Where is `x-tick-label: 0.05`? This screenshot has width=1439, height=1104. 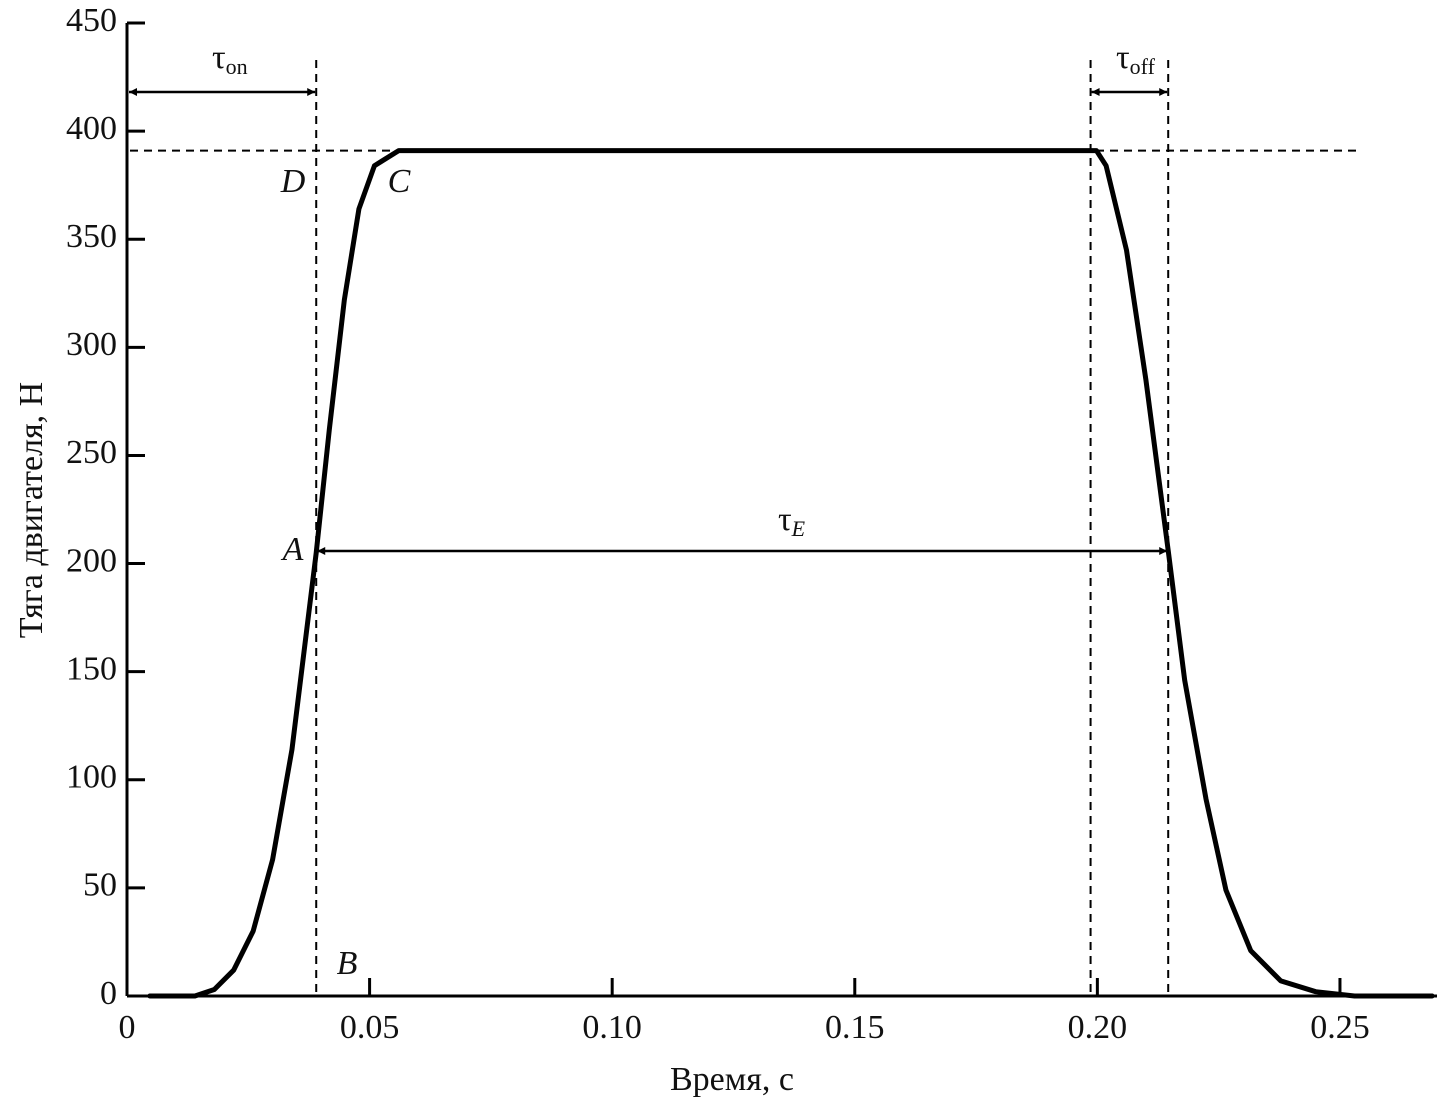
x-tick-label: 0.05 is located at coordinates (370, 1027).